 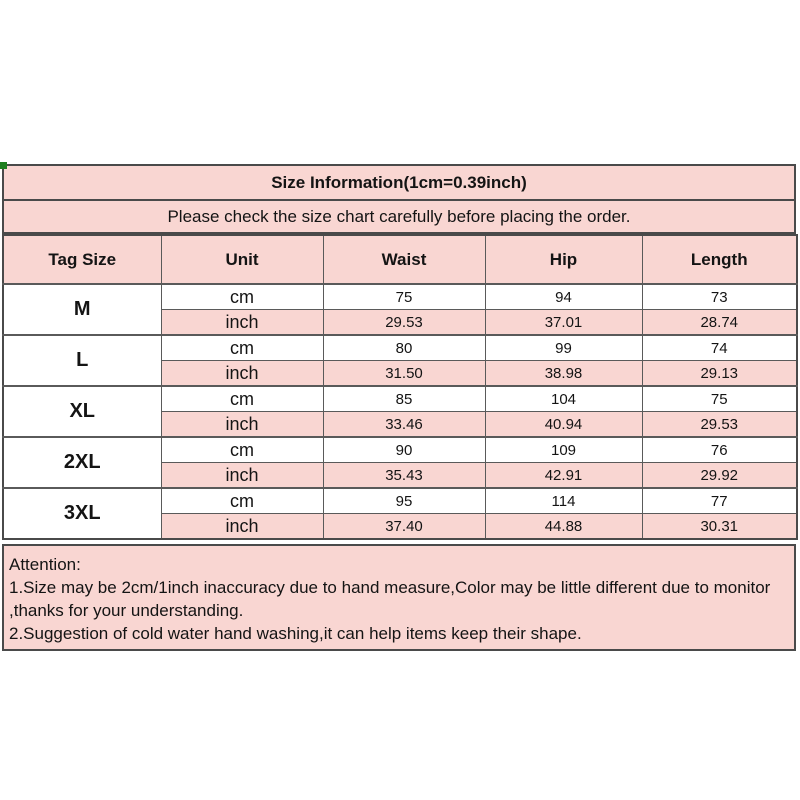 I want to click on measure-cell-hip: 109, so click(x=563, y=449).